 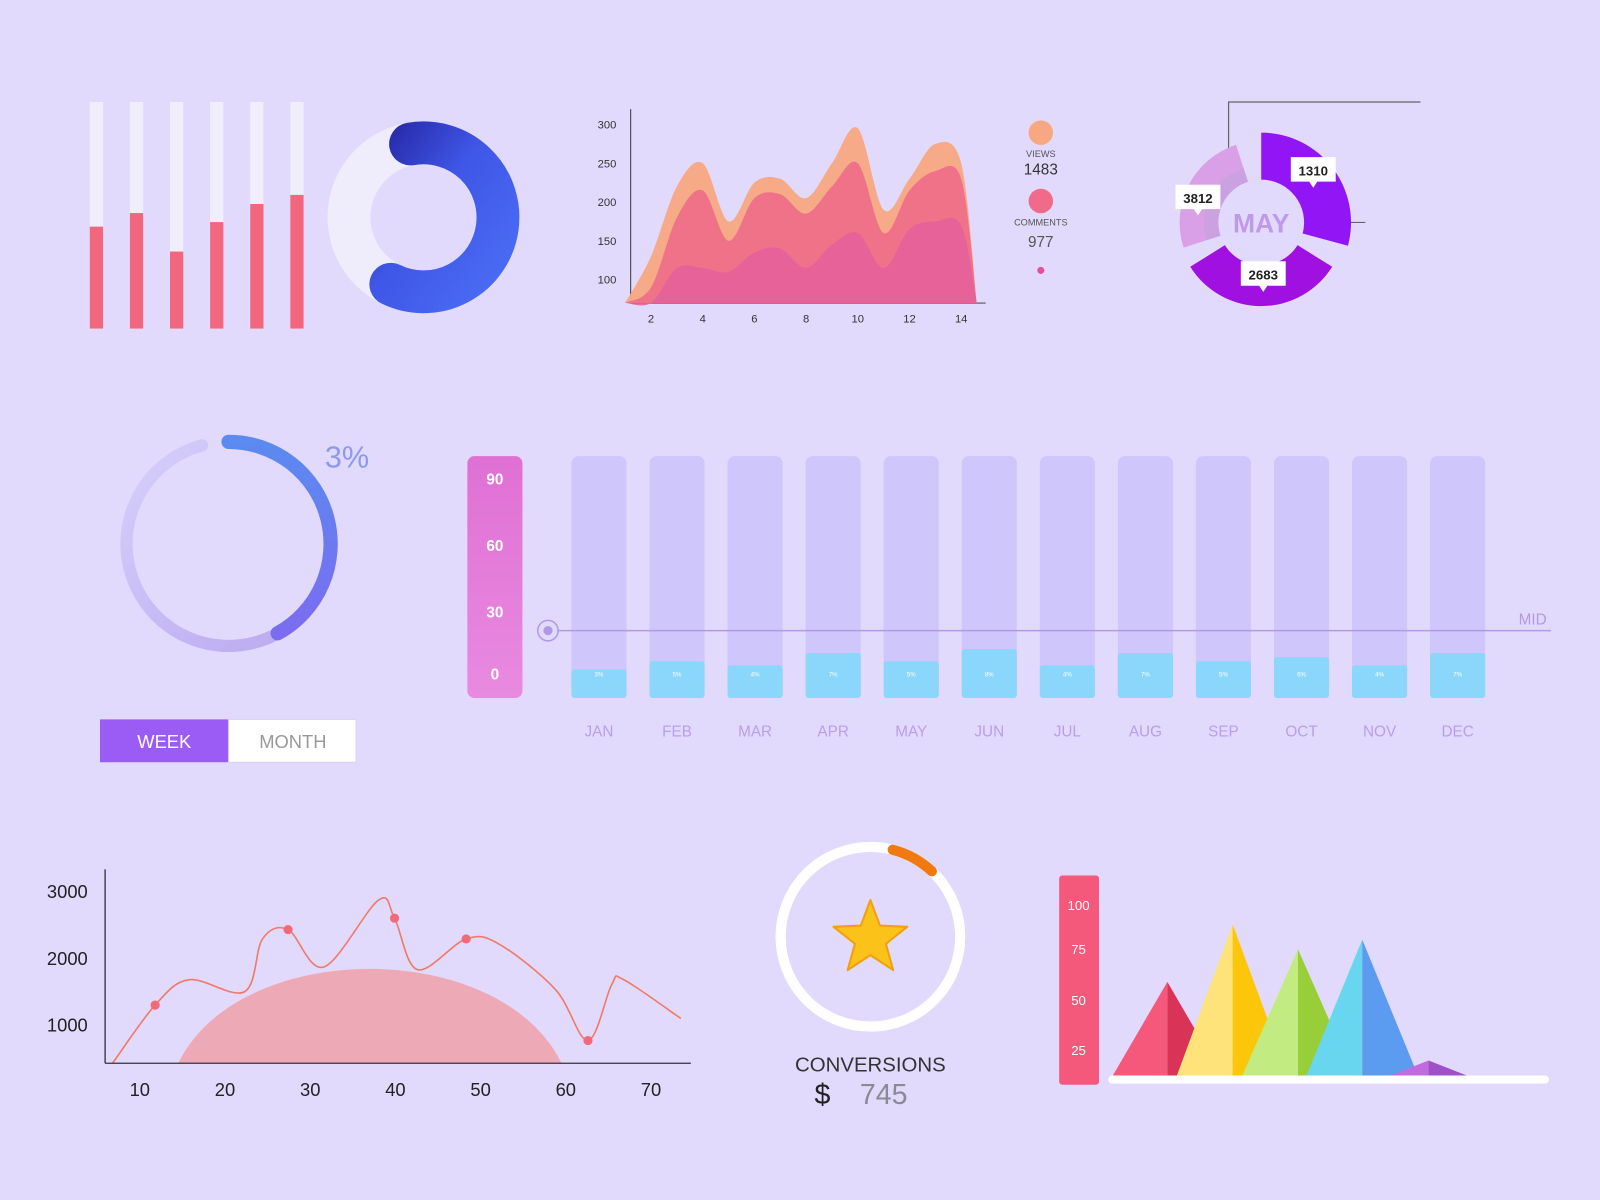 What do you see at coordinates (651, 1089) in the screenshot?
I see `x-tick-label: 70` at bounding box center [651, 1089].